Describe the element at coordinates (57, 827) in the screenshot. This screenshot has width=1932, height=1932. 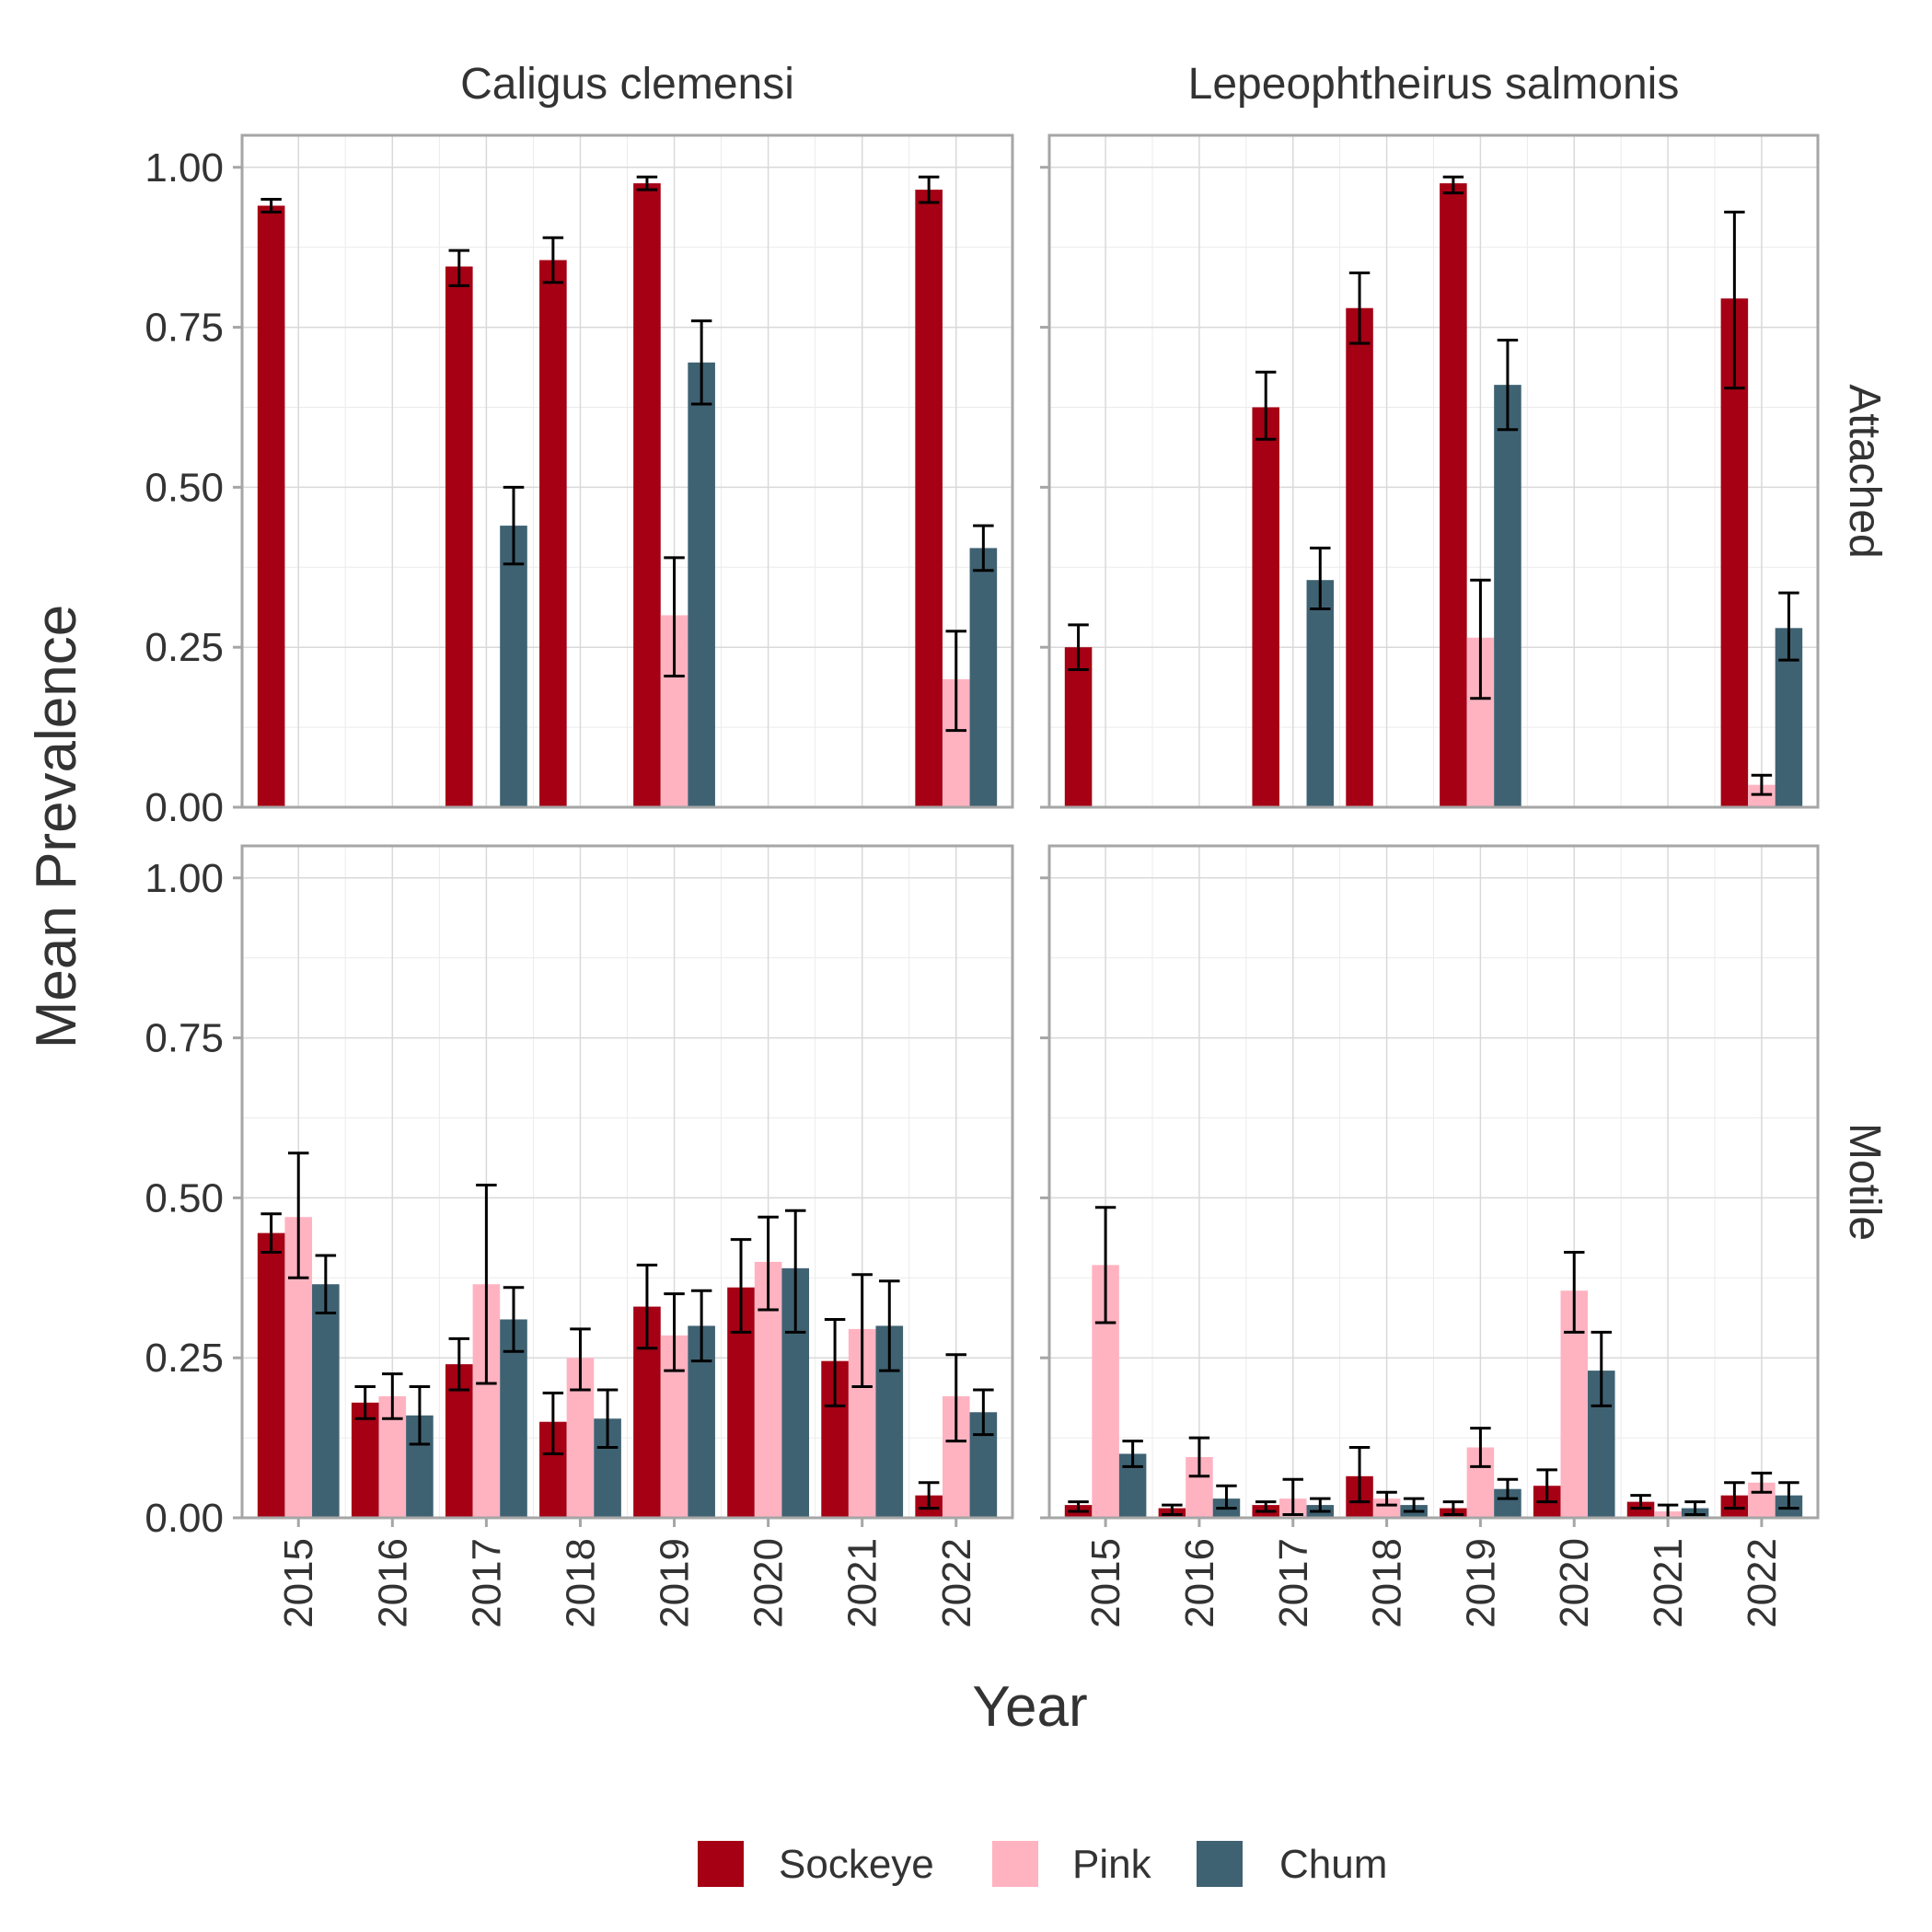
I see `y-axis-title: Mean Prevalence` at that location.